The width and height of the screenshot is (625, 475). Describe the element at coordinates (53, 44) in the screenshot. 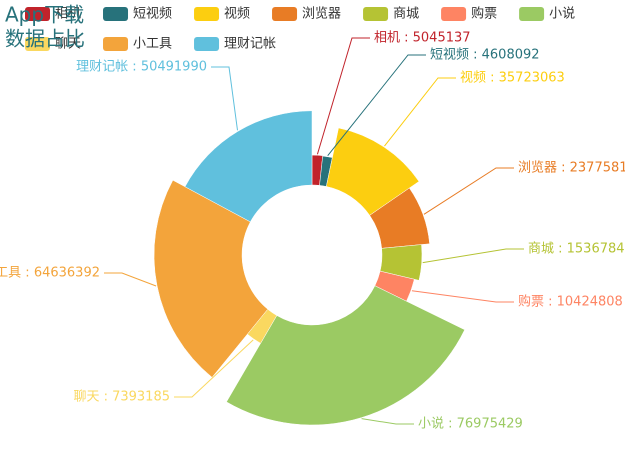

I see `legend-item: 聊天` at that location.